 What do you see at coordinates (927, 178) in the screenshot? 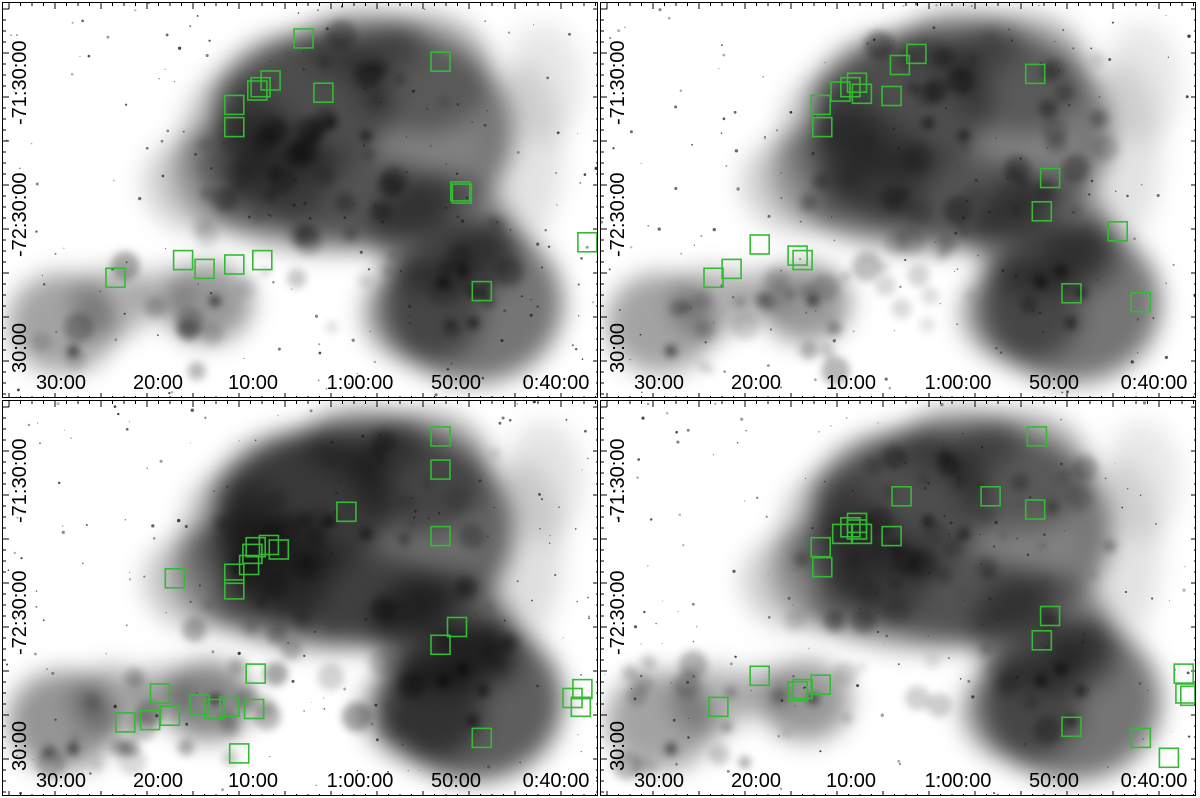
I see `source-markers` at bounding box center [927, 178].